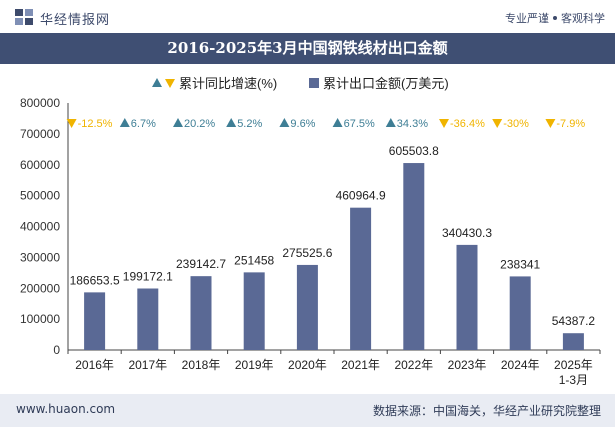 The height and width of the screenshot is (427, 615). Describe the element at coordinates (254, 365) in the screenshot. I see `x-tick-label: 2019年` at that location.